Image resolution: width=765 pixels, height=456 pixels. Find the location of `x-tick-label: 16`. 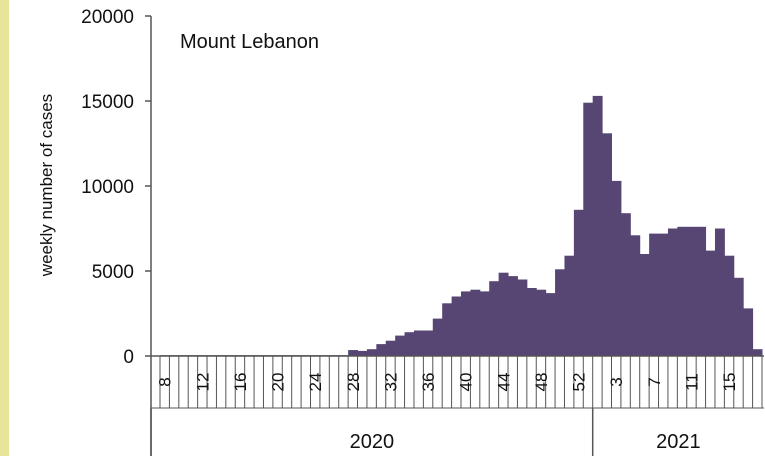

x-tick-label: 16 is located at coordinates (240, 382).